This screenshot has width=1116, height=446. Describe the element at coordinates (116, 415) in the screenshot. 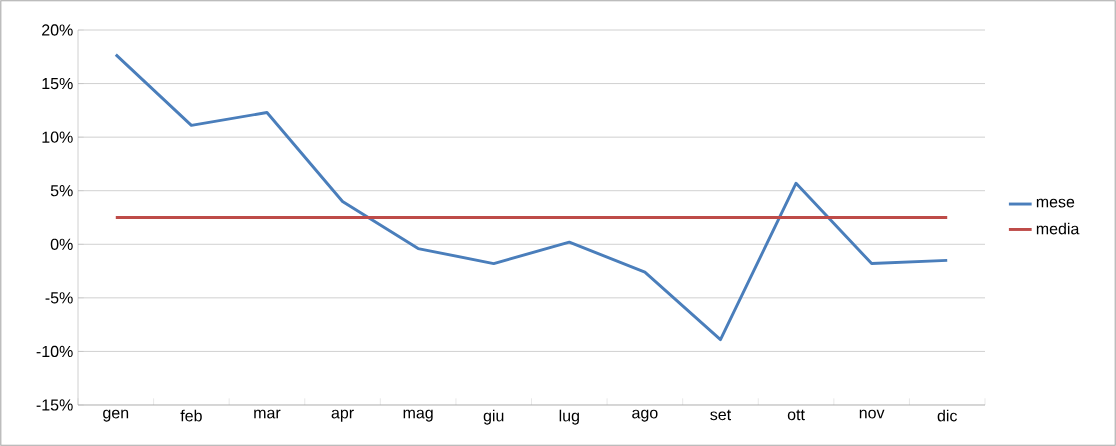

I see `x-tick-label: gen` at that location.